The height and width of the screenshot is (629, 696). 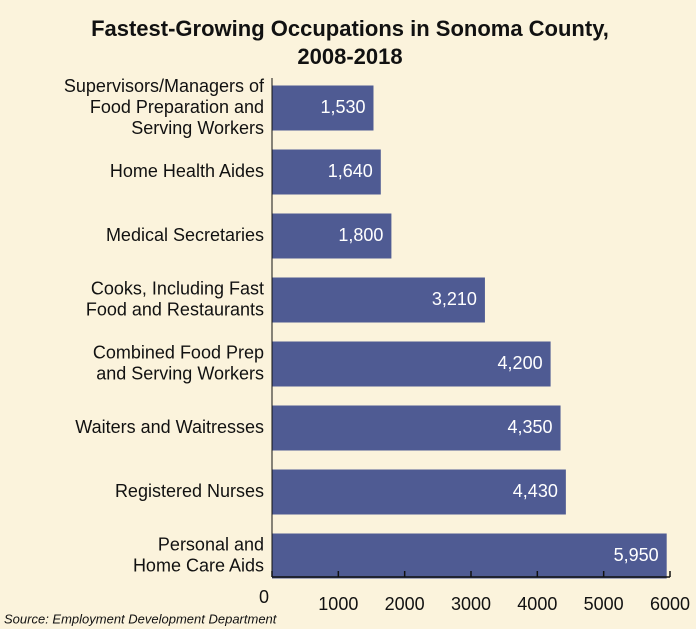 What do you see at coordinates (471, 604) in the screenshot?
I see `x-tick-label: 3000` at bounding box center [471, 604].